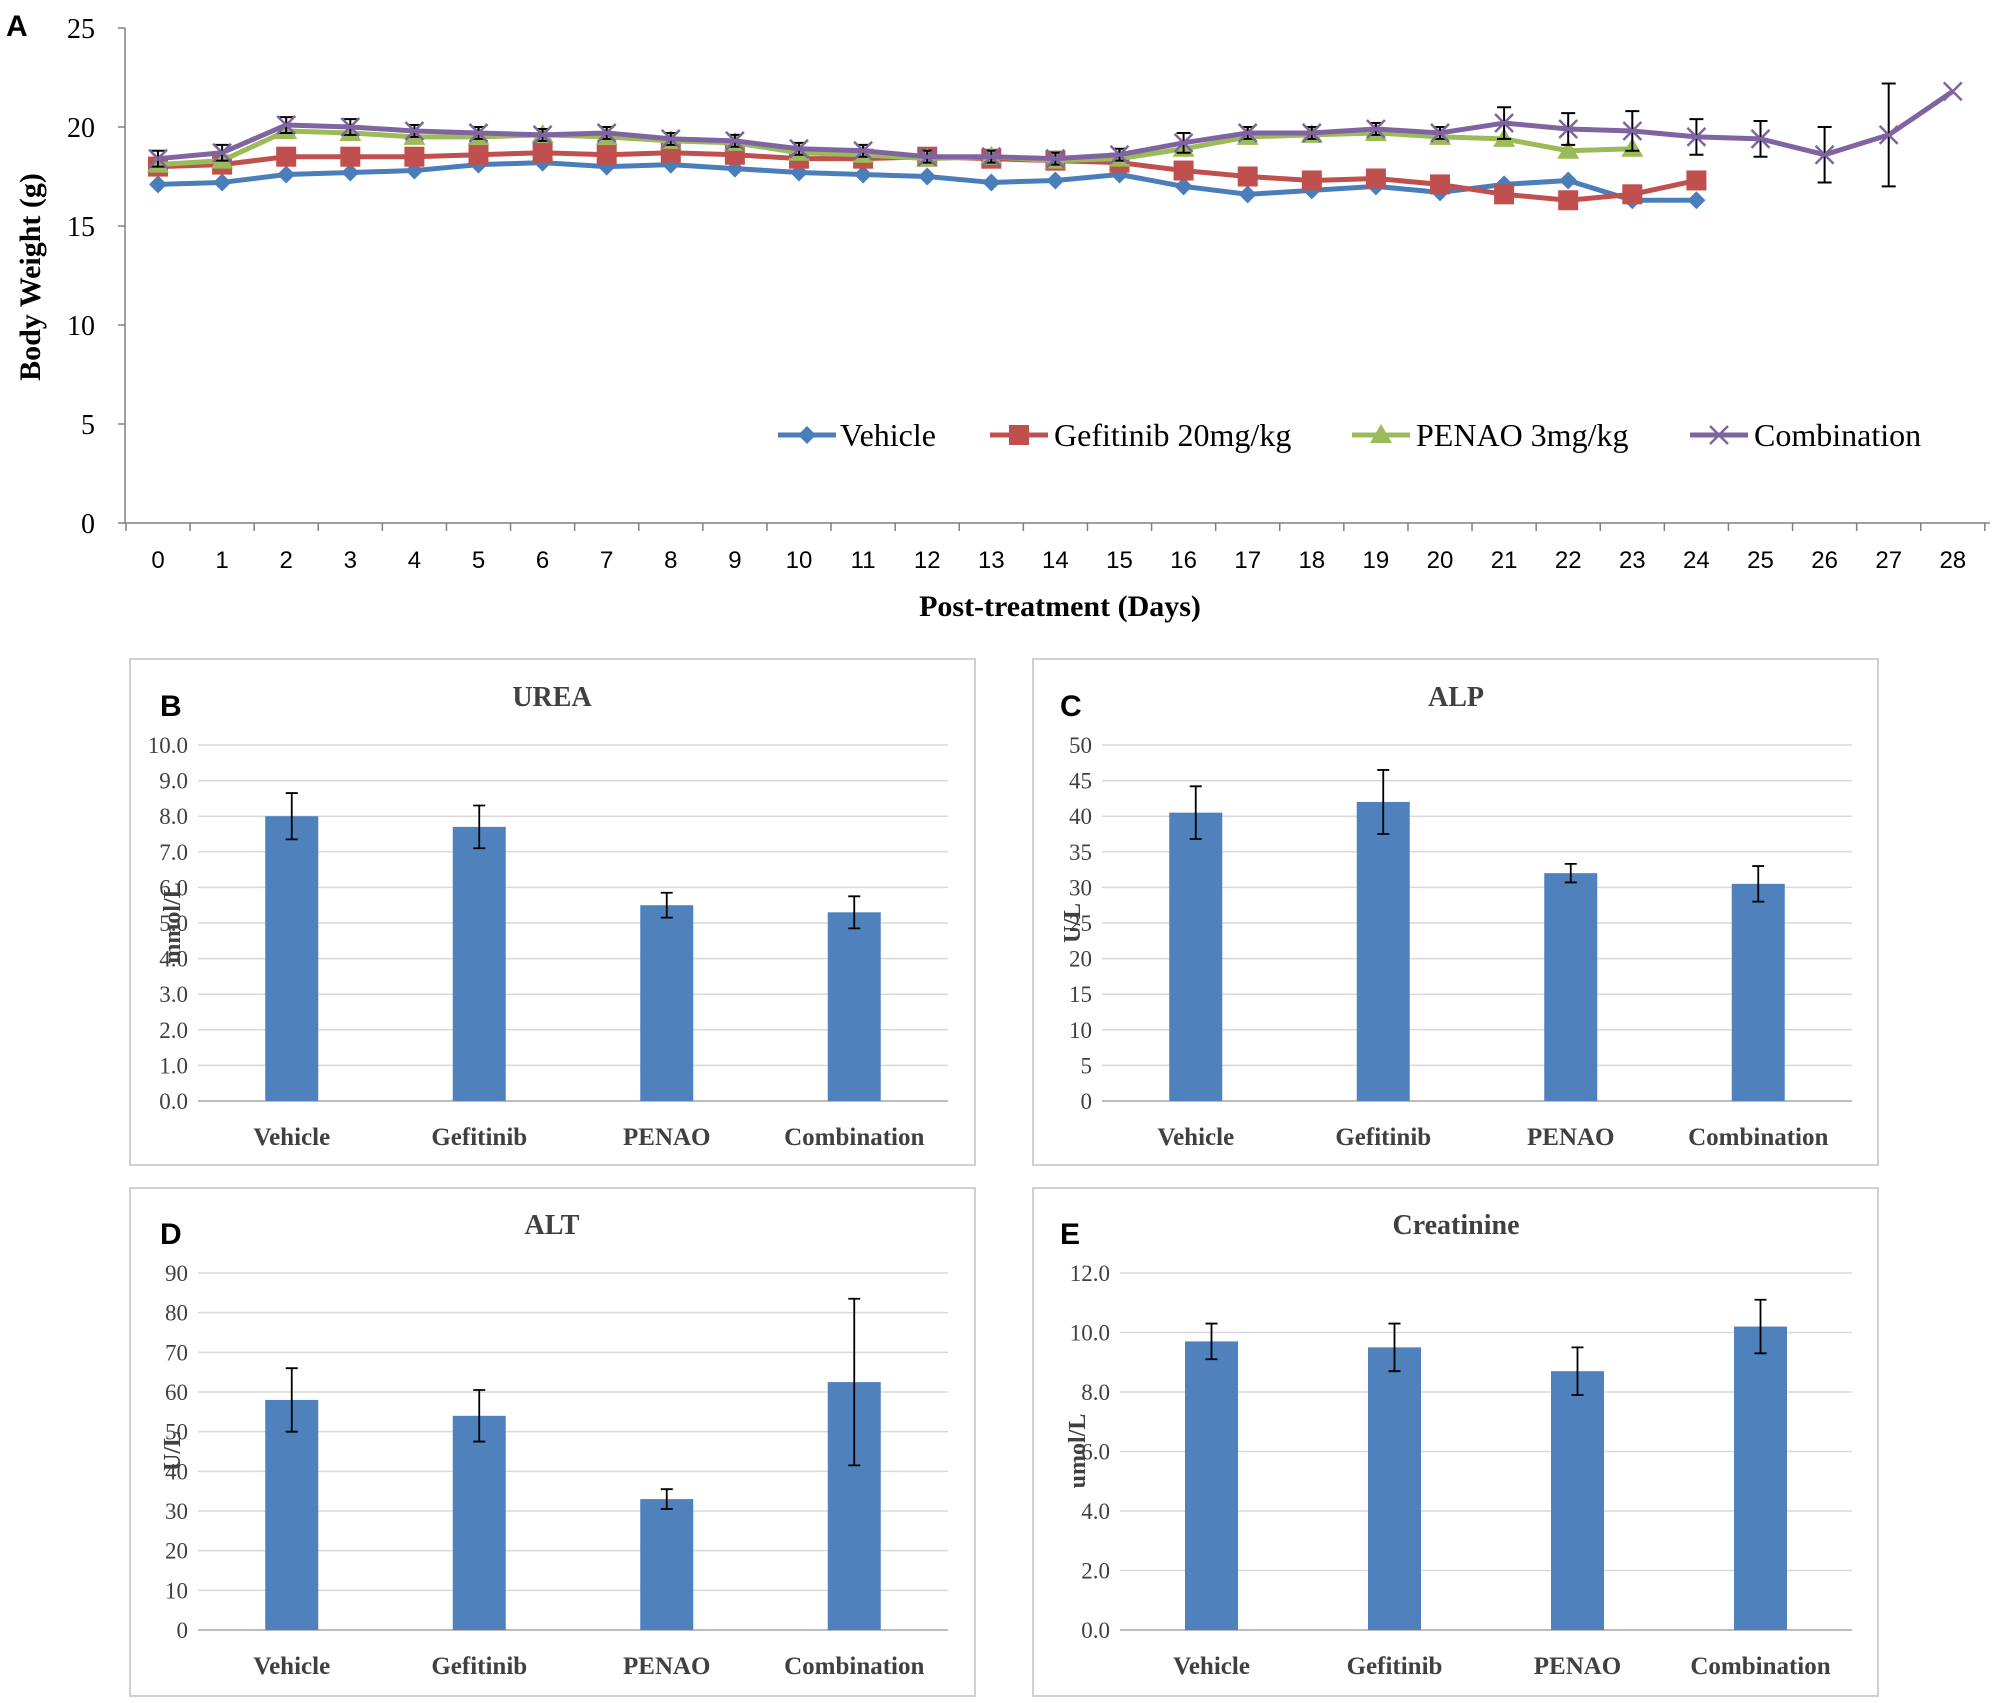  I want to click on legend-marker, so click(1381, 433).